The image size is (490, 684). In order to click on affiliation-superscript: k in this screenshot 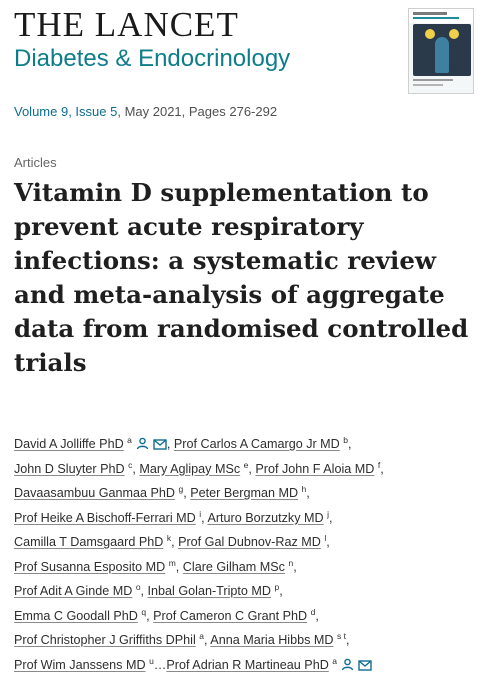, I will do `click(169, 537)`.